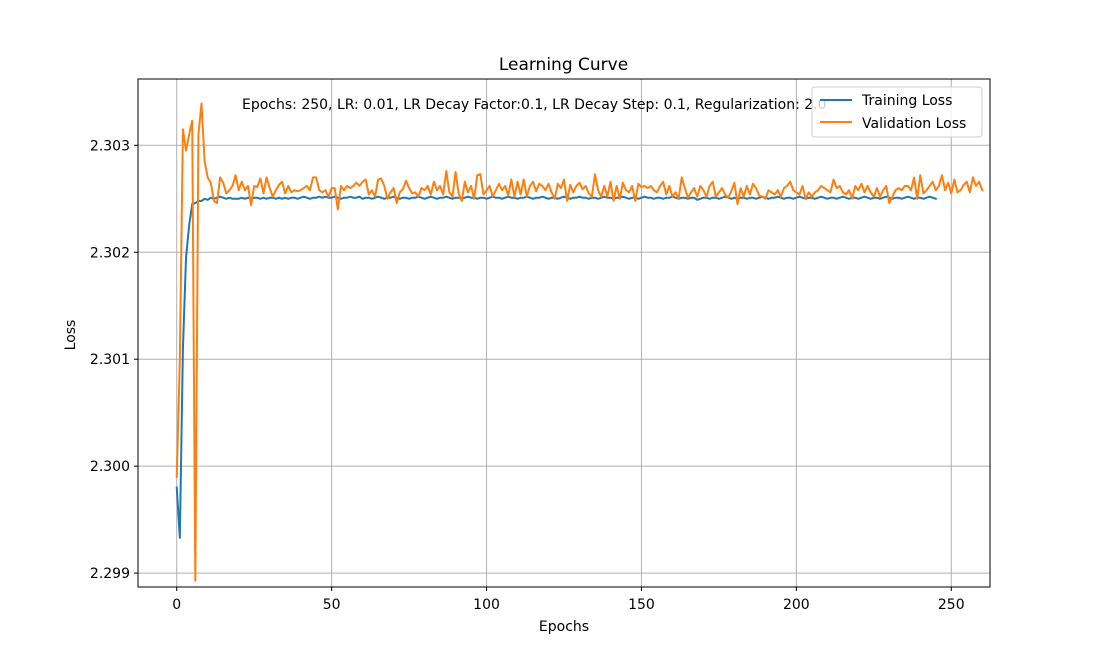  Describe the element at coordinates (564, 627) in the screenshot. I see `x-axis-label: Epochs` at that location.